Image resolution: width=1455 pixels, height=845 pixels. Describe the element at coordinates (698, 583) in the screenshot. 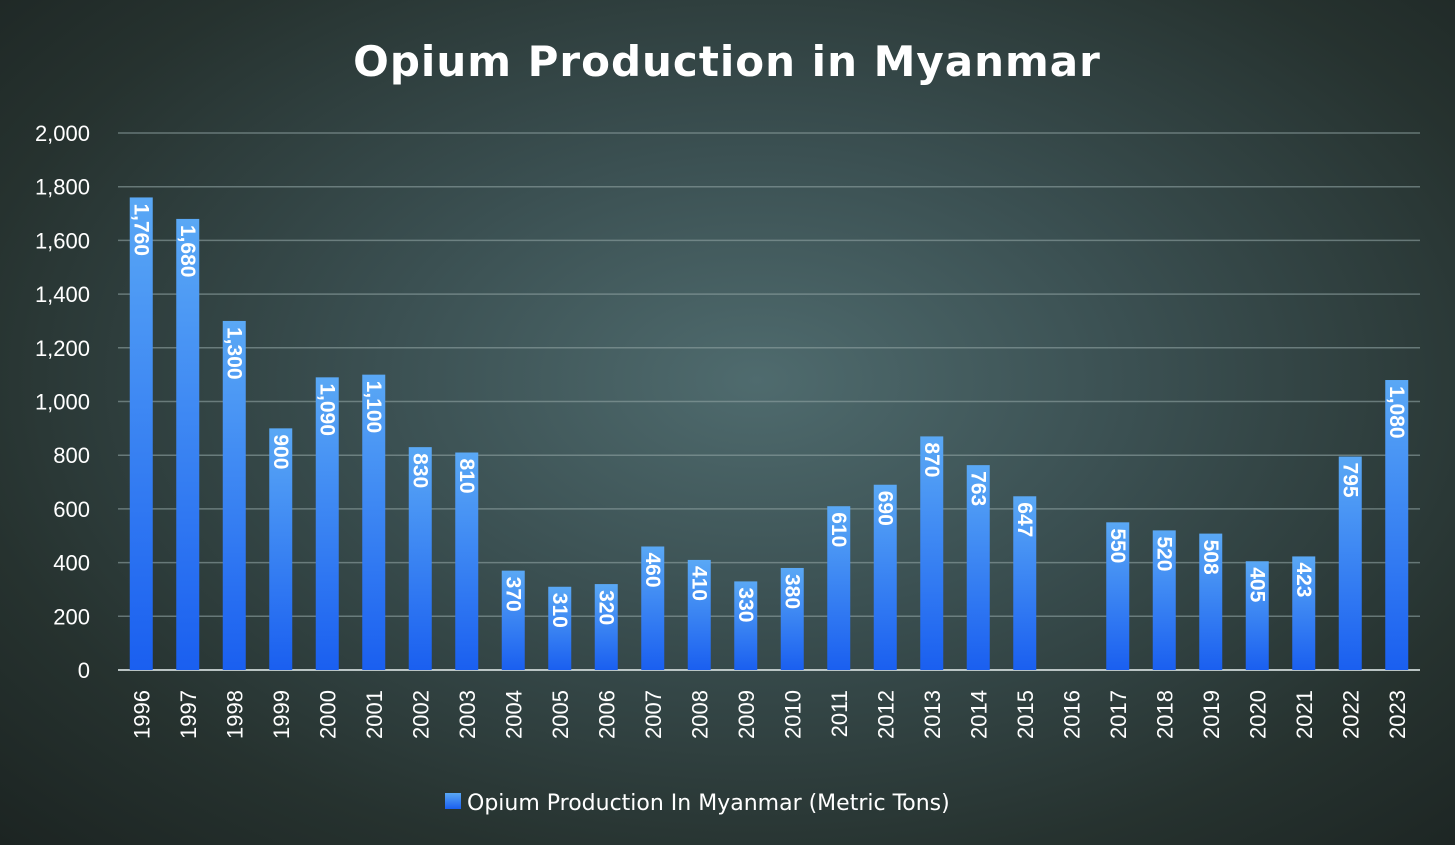

I see `data-label-2008: 410` at that location.